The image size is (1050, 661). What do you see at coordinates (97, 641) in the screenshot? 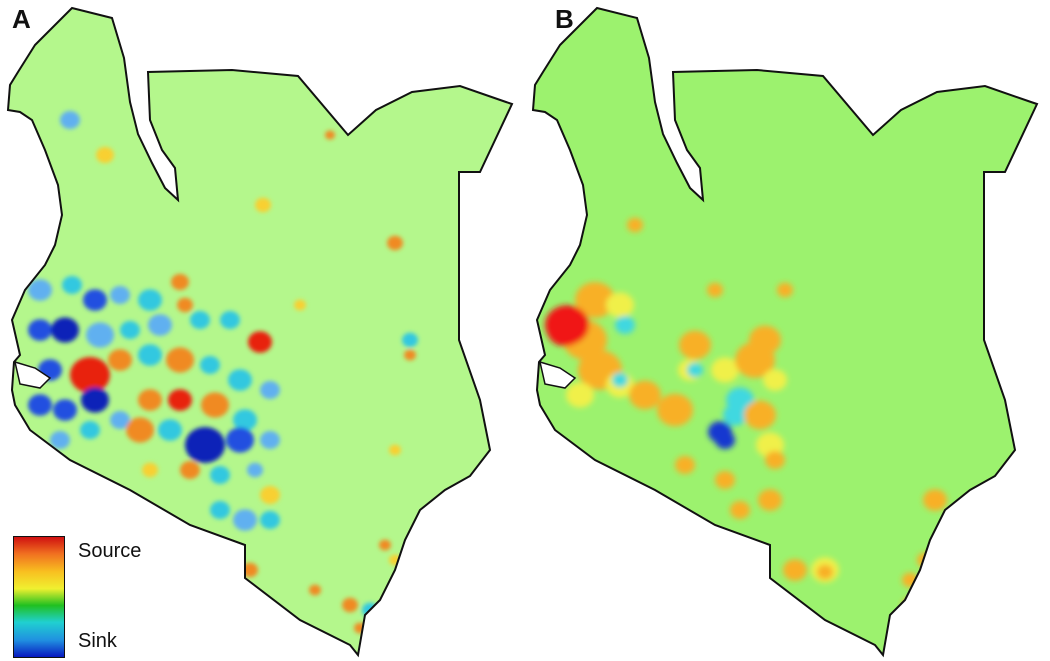
I see `legend-sink-label: Sink` at bounding box center [97, 641].